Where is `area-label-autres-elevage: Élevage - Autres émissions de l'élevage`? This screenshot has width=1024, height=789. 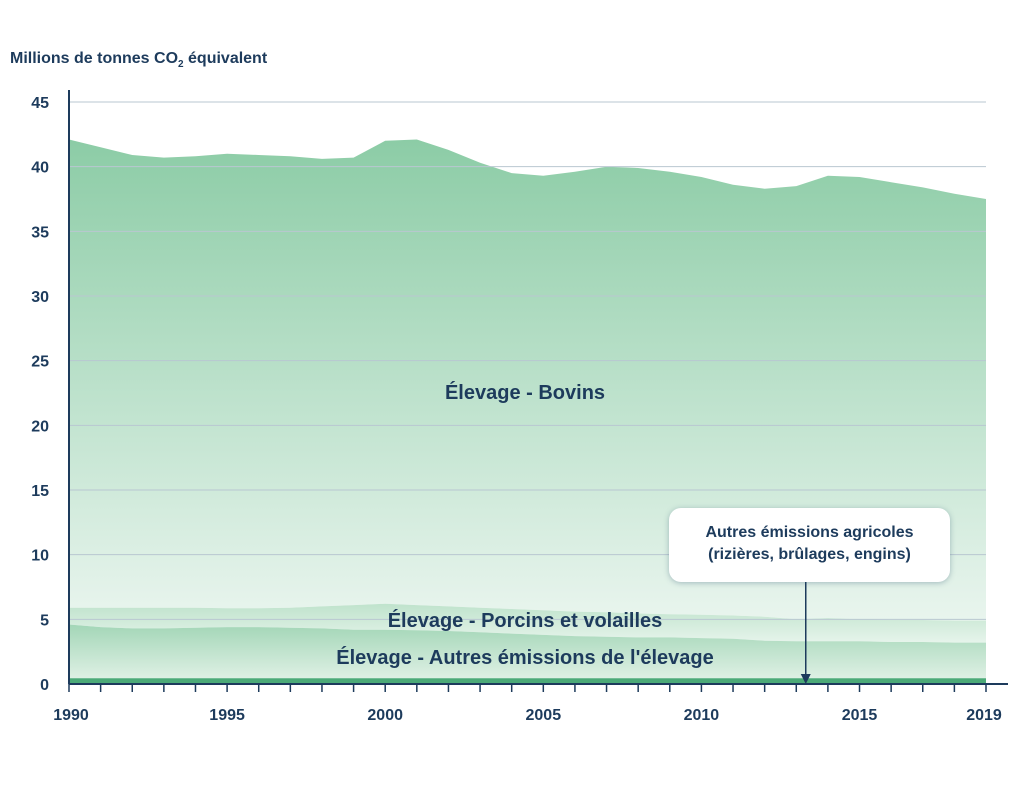
area-label-autres-elevage: Élevage - Autres émissions de l'élevage is located at coordinates (525, 657).